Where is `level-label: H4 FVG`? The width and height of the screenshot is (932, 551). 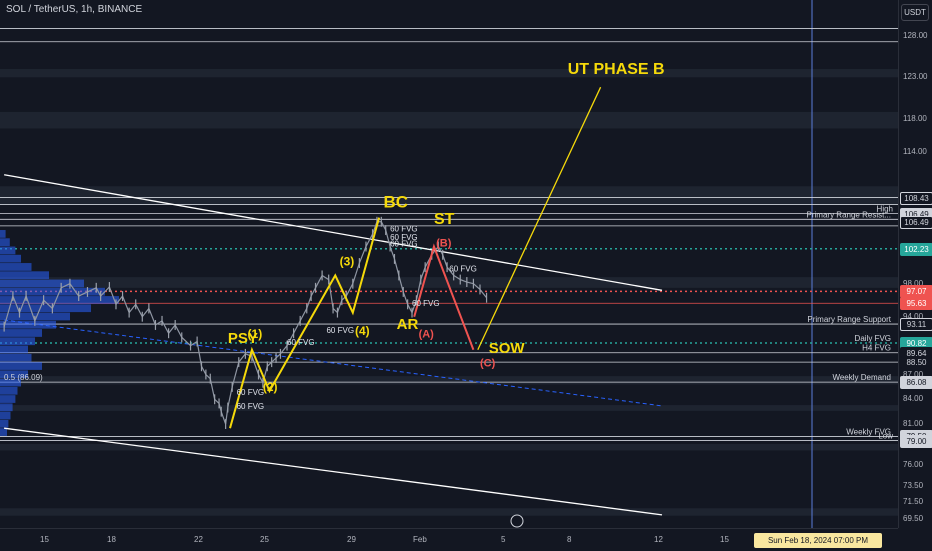
level-label: H4 FVG is located at coordinates (876, 348).